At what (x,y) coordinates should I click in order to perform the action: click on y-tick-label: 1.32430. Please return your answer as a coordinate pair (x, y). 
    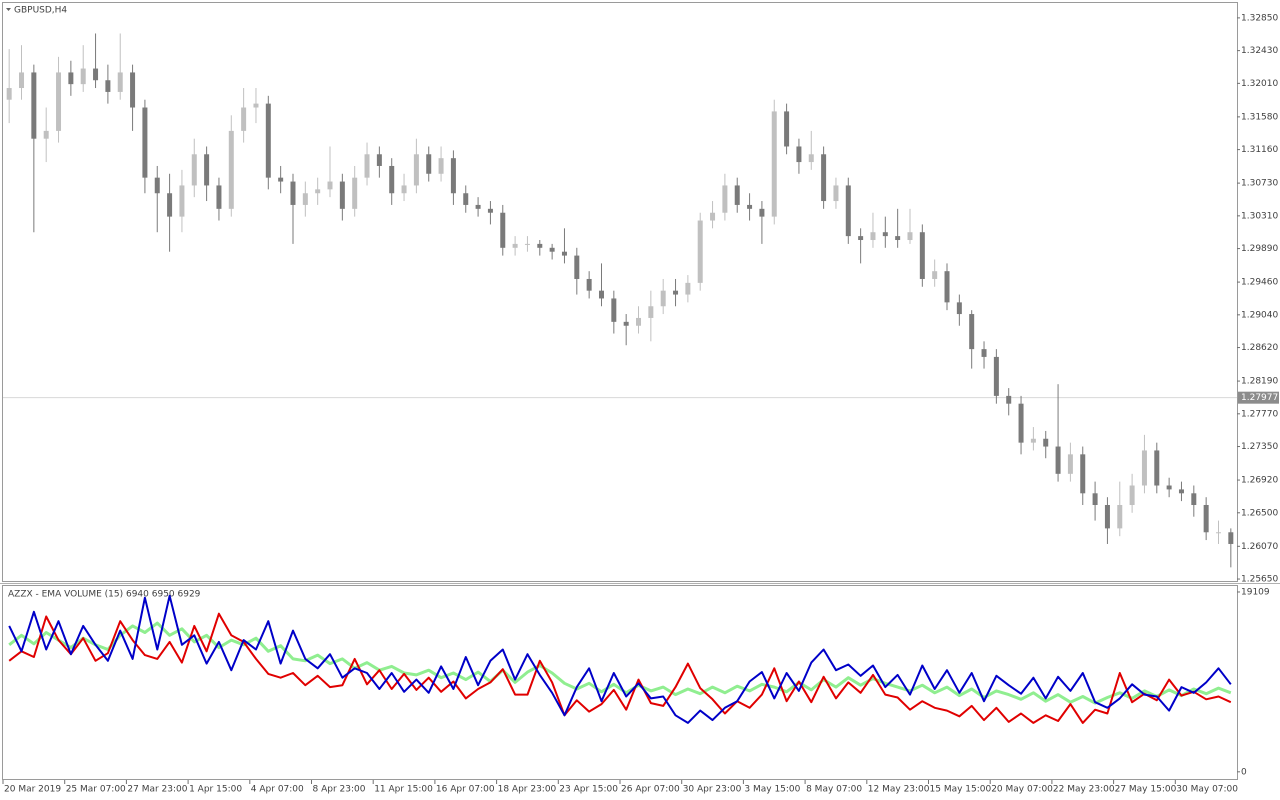
    Looking at the image, I should click on (1259, 51).